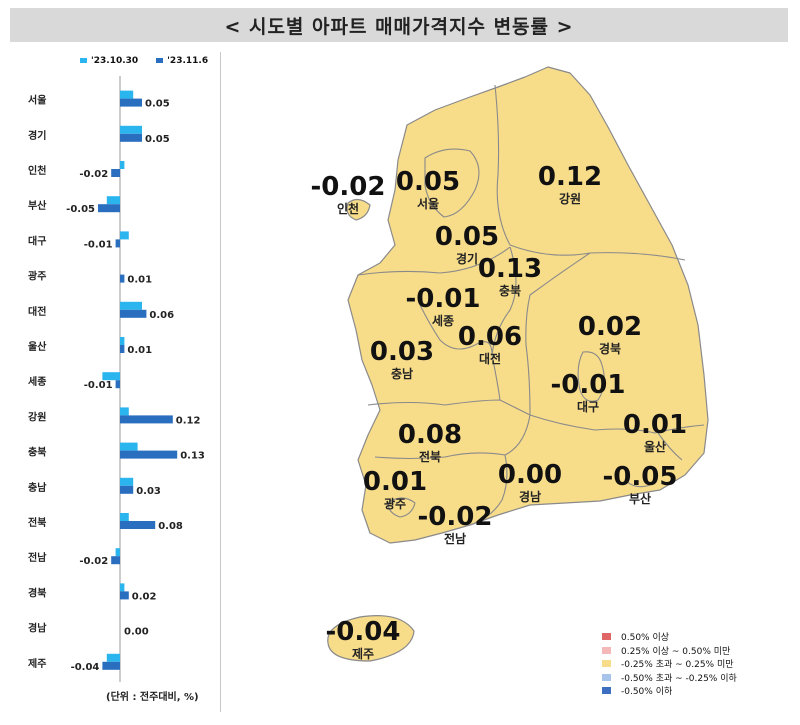 This screenshot has width=800, height=725. Describe the element at coordinates (161, 315) in the screenshot. I see `value-label: 0.06` at that location.